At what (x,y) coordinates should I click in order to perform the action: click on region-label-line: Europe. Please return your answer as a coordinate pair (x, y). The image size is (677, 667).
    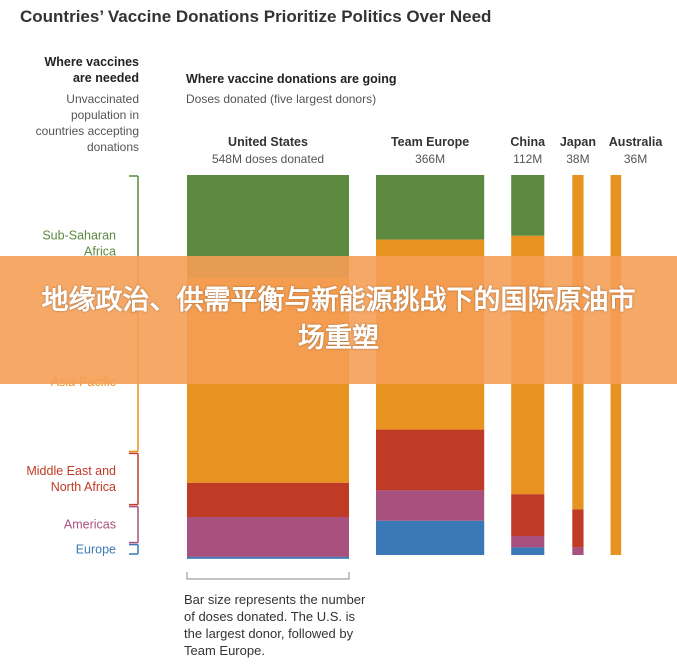
    Looking at the image, I should click on (96, 549).